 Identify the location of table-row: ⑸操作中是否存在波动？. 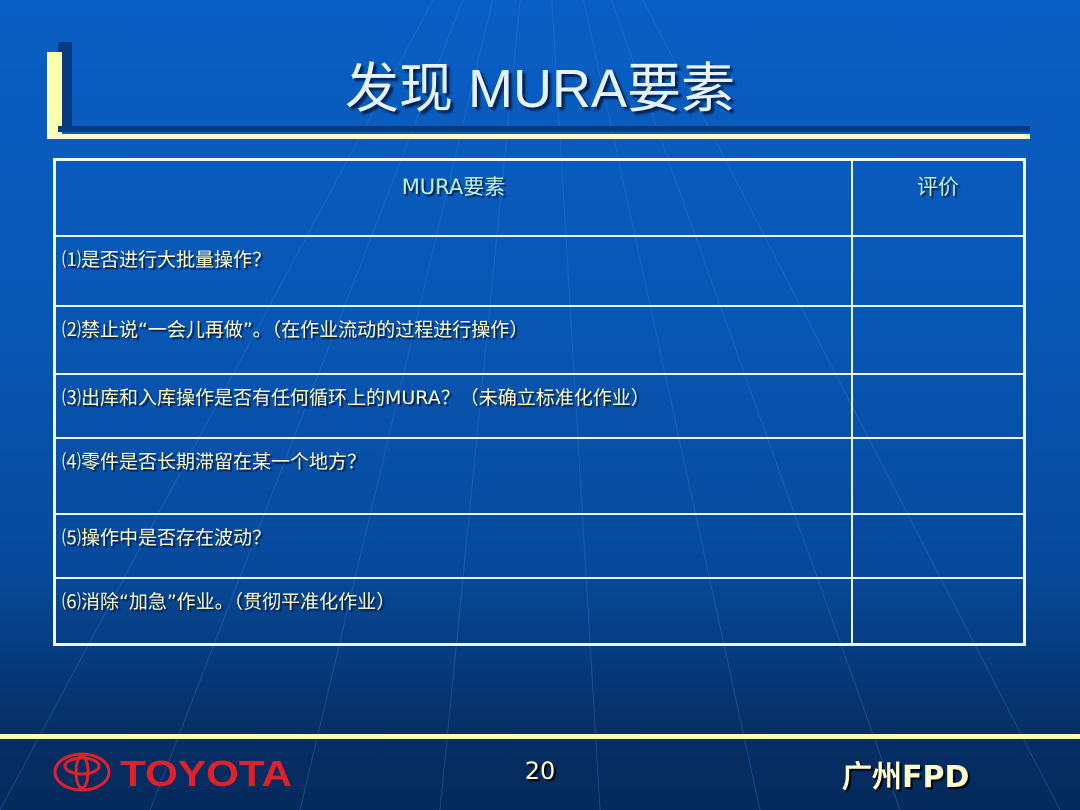
(539, 546).